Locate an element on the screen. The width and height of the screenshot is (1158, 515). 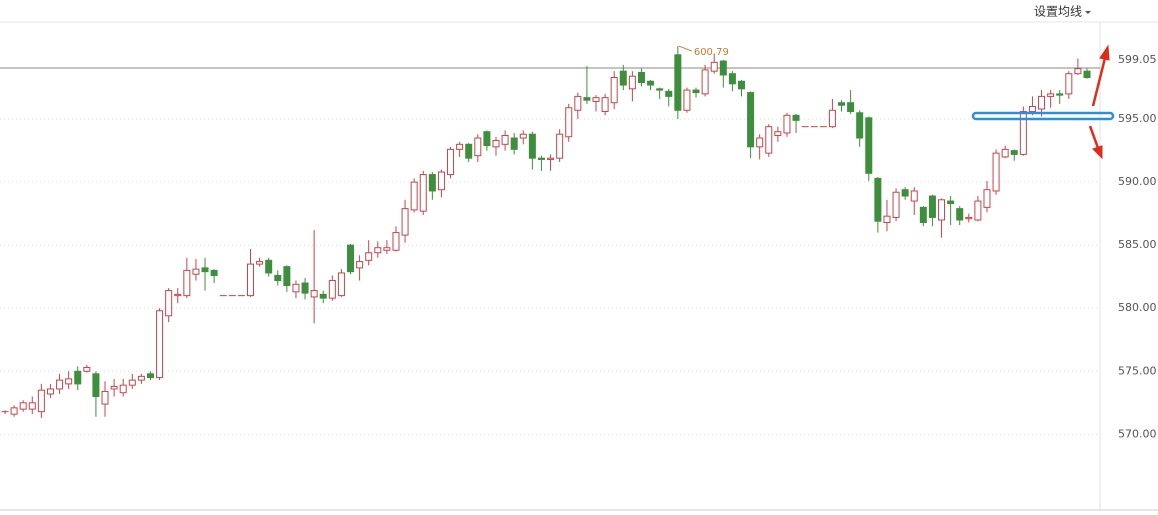
annotation-pointer is located at coordinates (685, 48).